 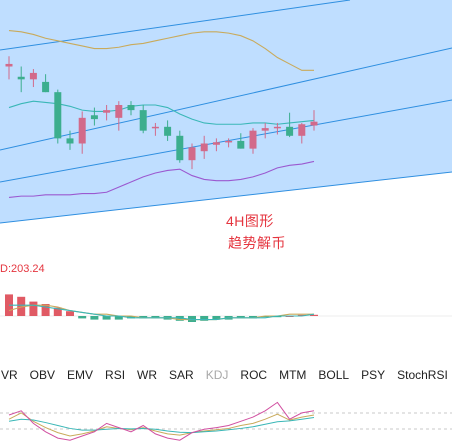 I want to click on indicator-tab-psy: PSY, so click(x=373, y=375).